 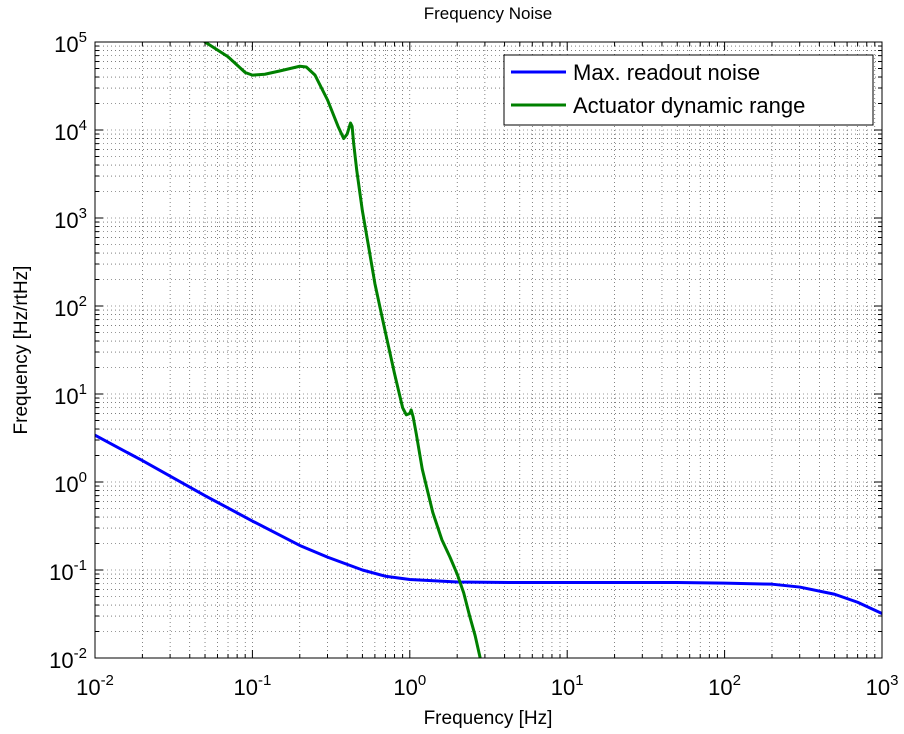 I want to click on x-tick-label-exponent: 1, so click(x=579, y=680).